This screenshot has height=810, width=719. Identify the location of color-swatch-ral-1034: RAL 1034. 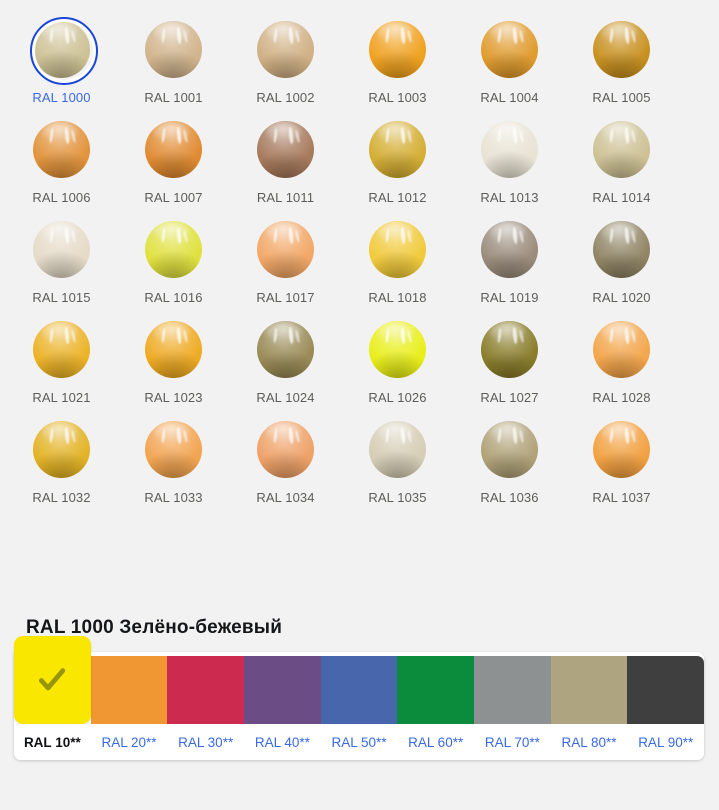
(285, 464).